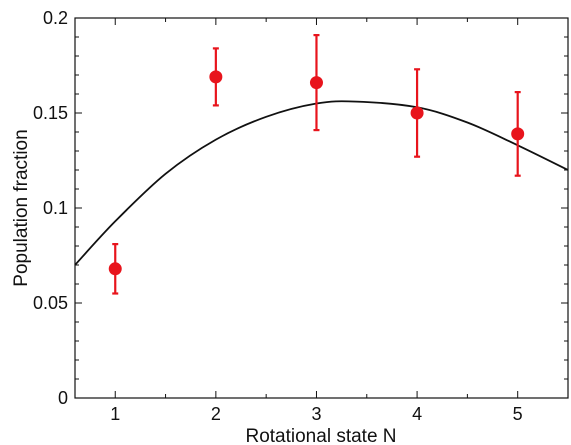 The width and height of the screenshot is (571, 445). I want to click on x-tick-label: 4, so click(417, 414).